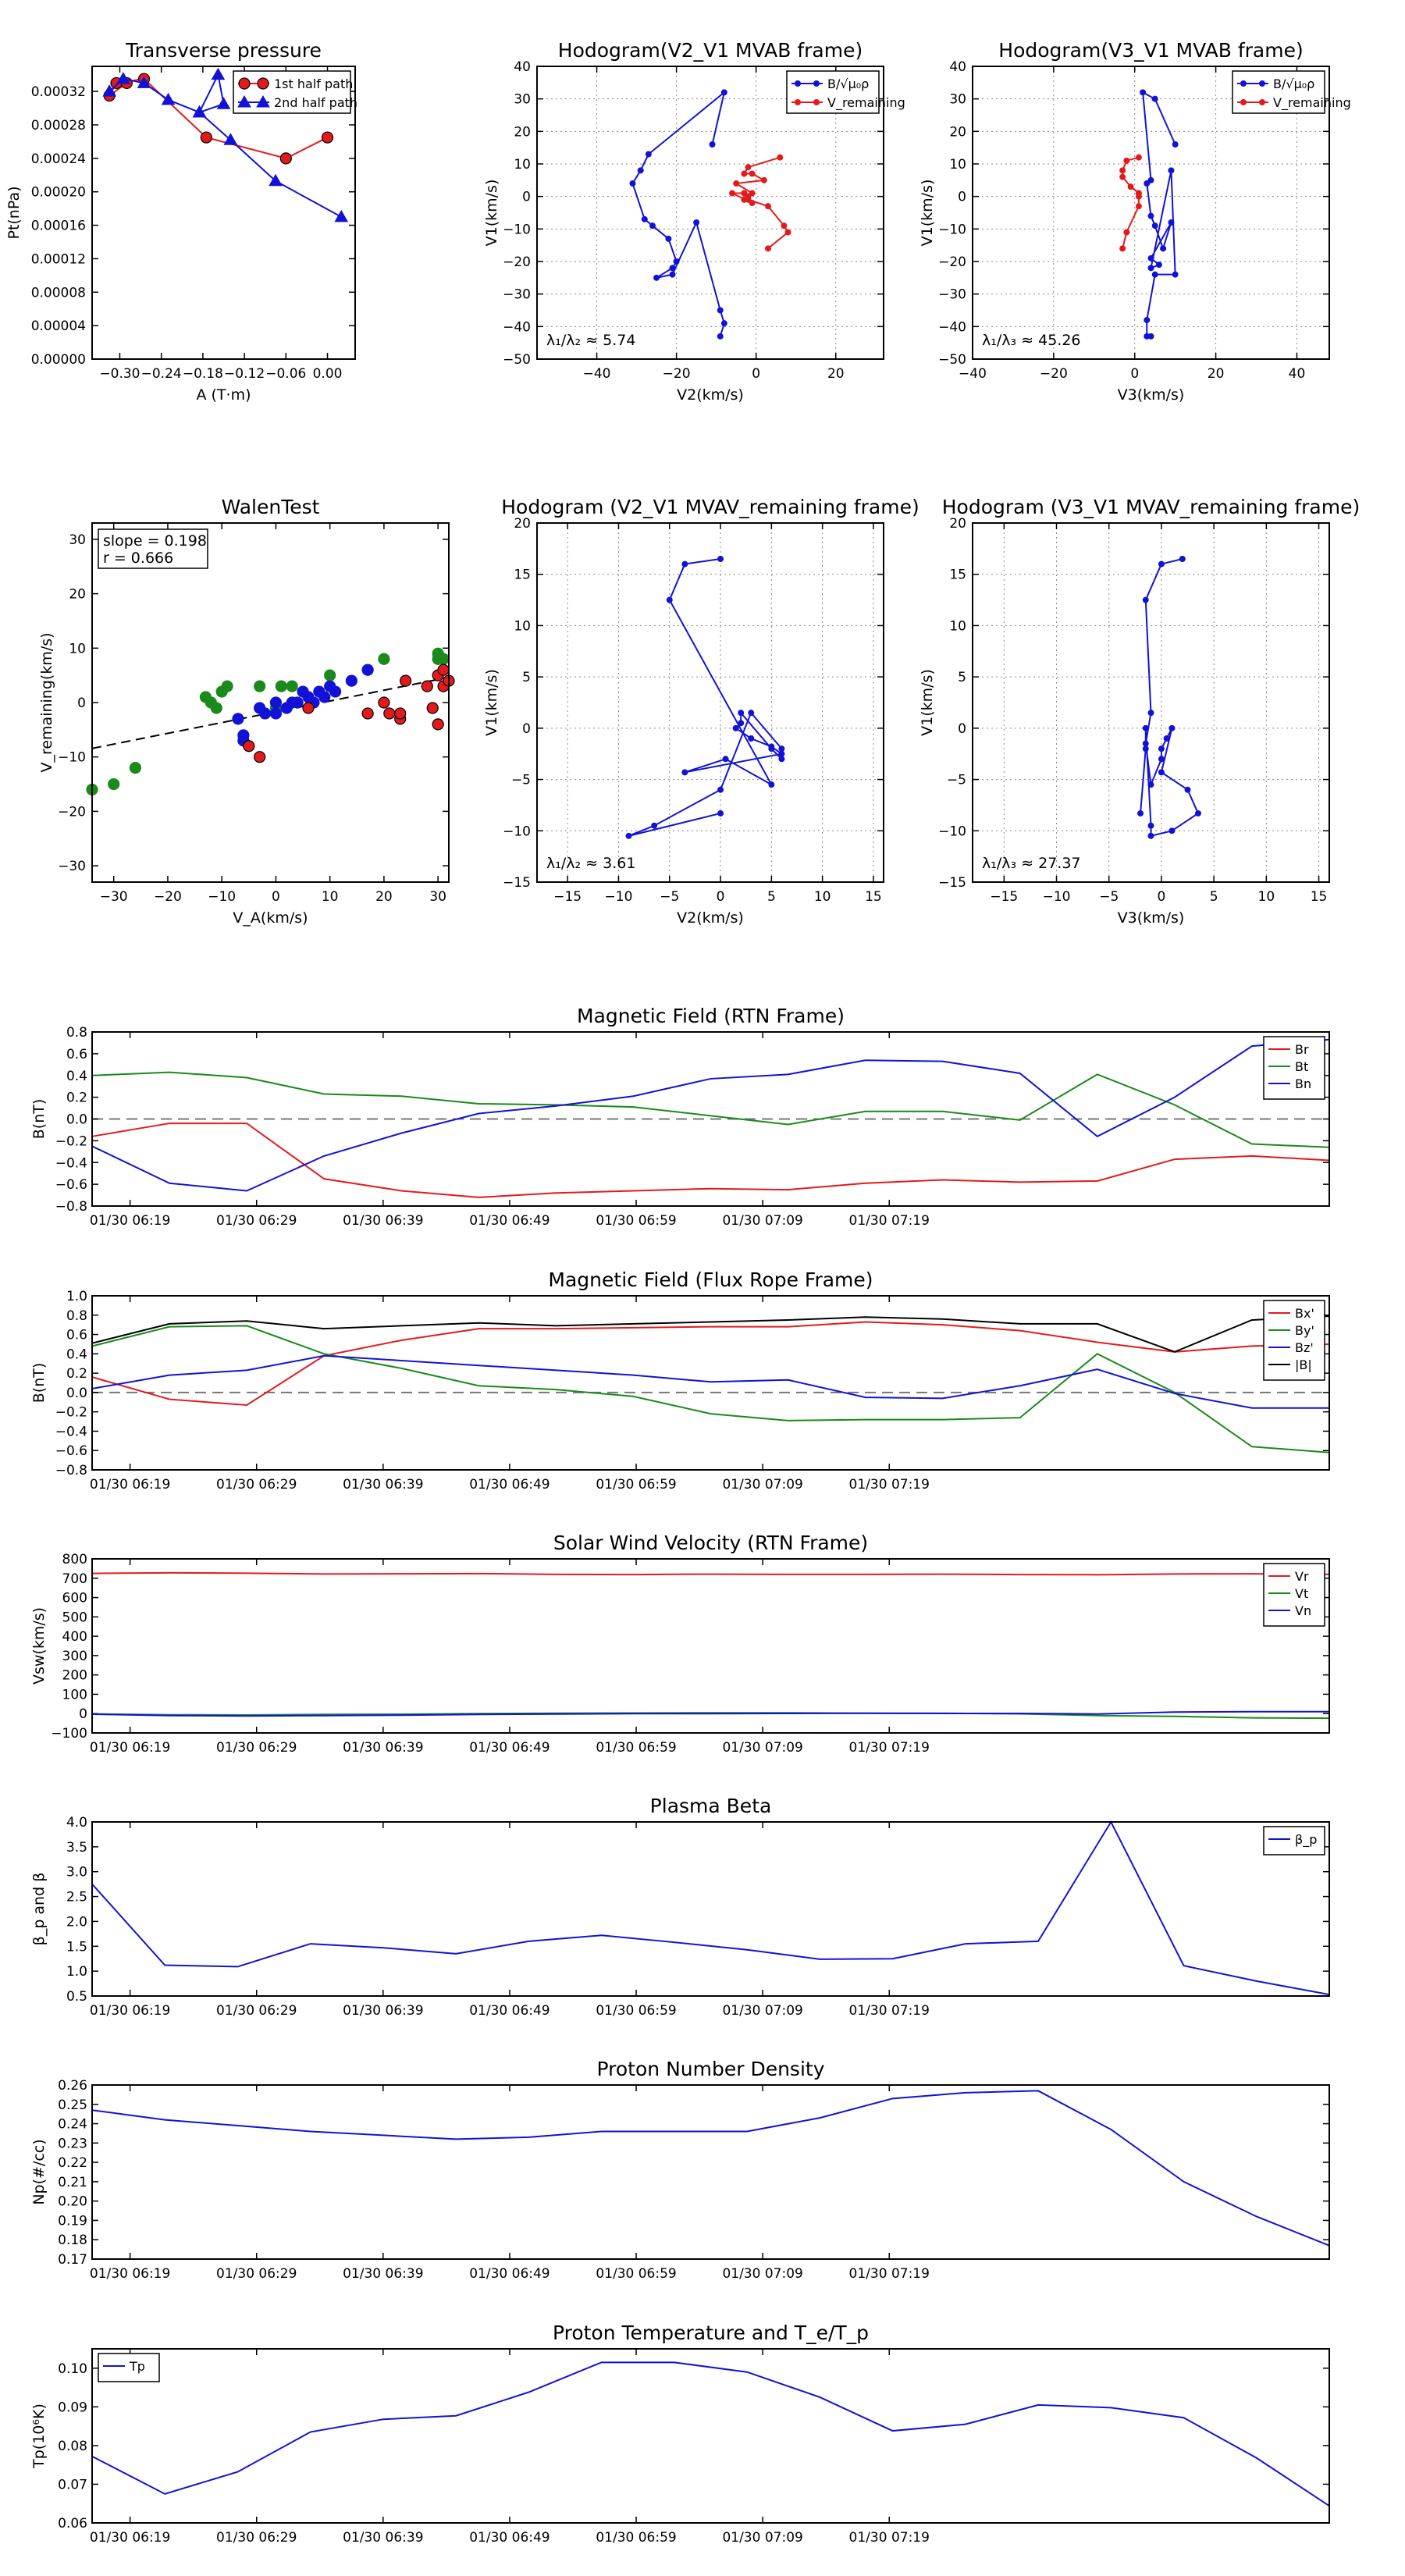 This screenshot has height=2576, width=1405. Describe the element at coordinates (1267, 897) in the screenshot. I see `x-tick-label: 10` at that location.